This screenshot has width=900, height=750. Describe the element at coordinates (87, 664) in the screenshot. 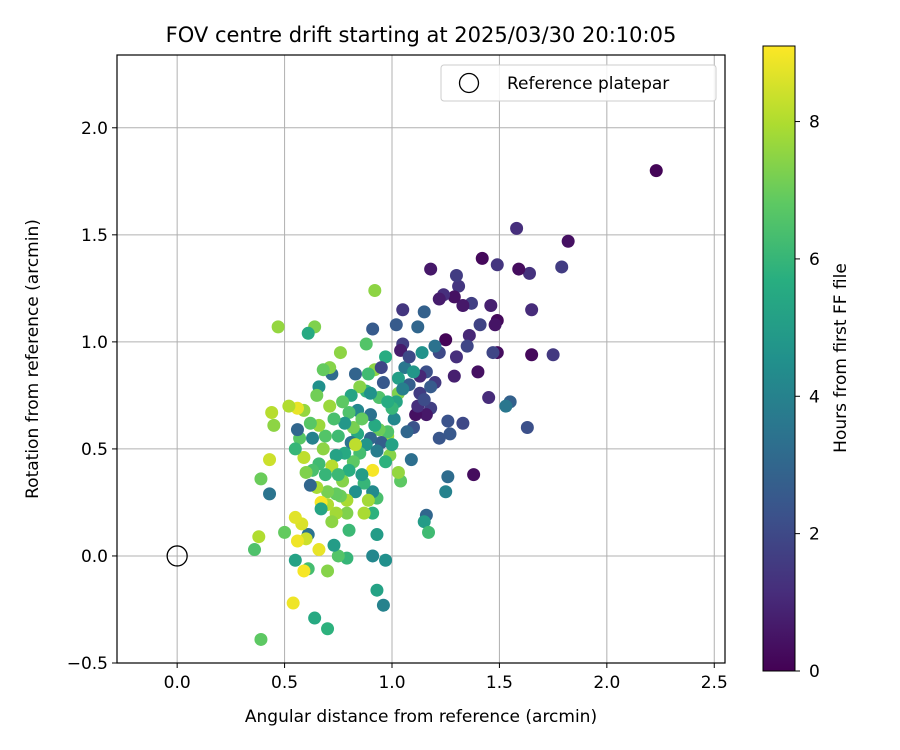

I see `y-tick-label: −0.5` at that location.